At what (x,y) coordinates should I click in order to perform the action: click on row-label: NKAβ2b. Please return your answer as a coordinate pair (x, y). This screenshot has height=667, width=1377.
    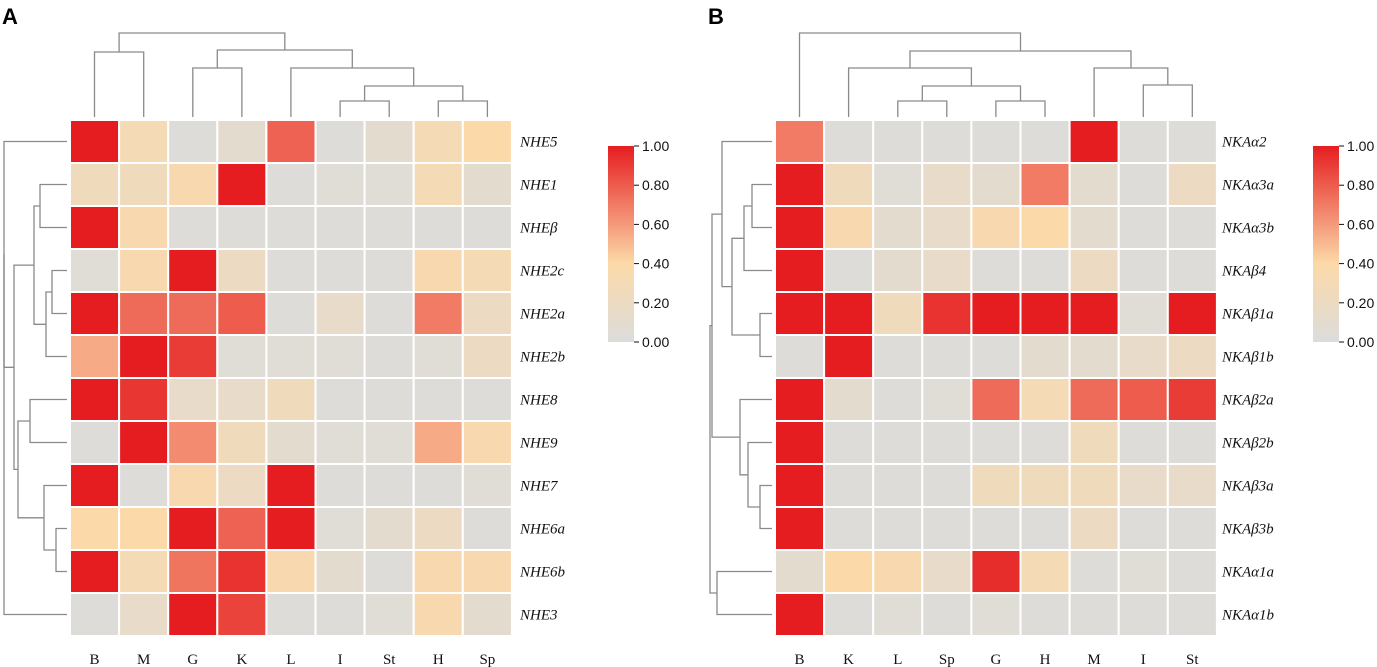
    Looking at the image, I should click on (1247, 444).